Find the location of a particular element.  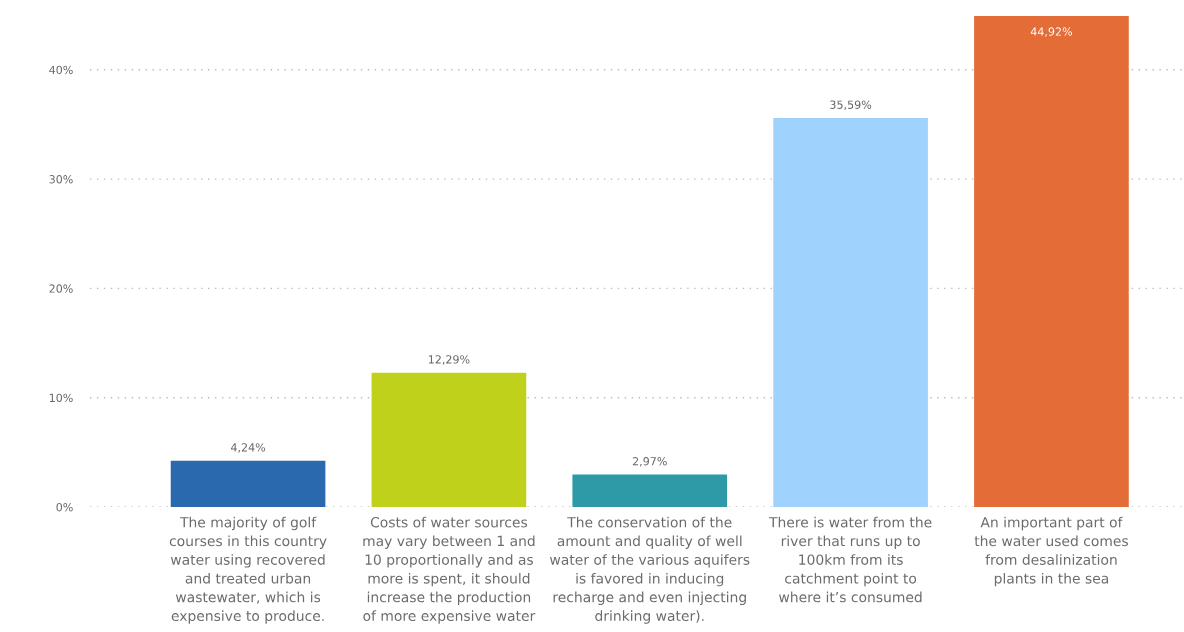

data-label: 12,29% is located at coordinates (449, 360).